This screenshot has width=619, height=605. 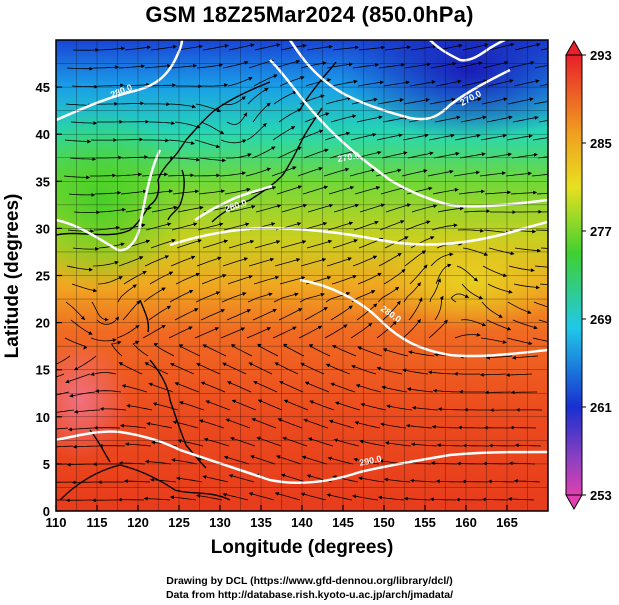 What do you see at coordinates (43, 417) in the screenshot?
I see `y-tick-label: 10` at bounding box center [43, 417].